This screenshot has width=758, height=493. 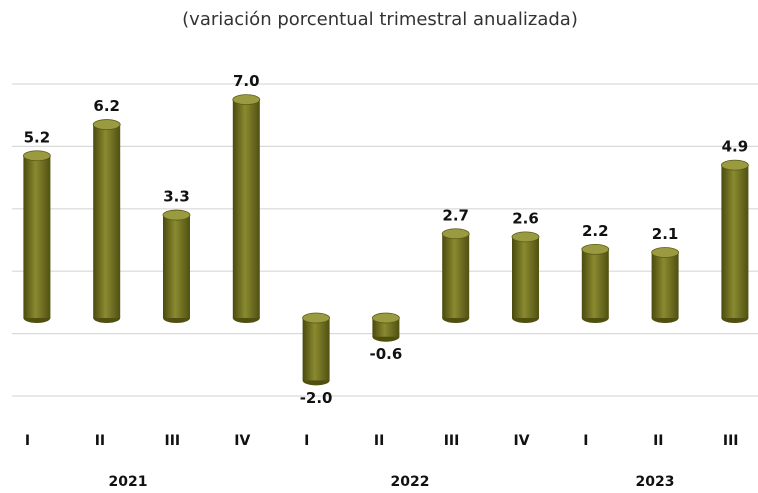 I want to click on group-label: 2021, so click(x=128, y=482).